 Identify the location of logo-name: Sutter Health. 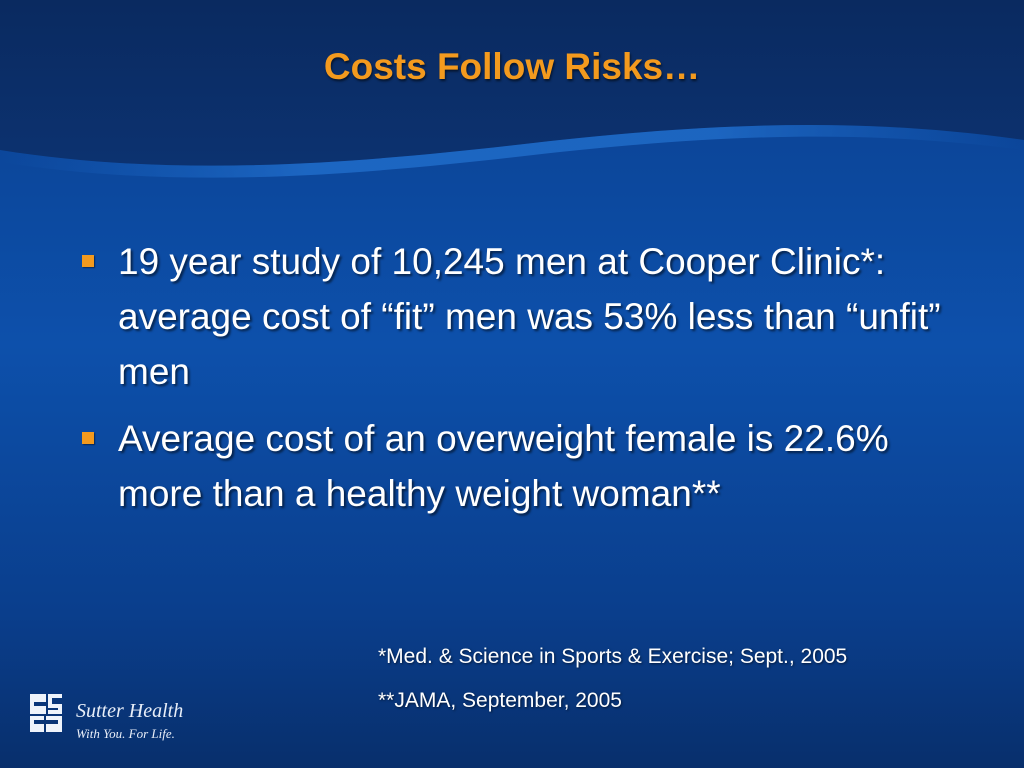
(130, 711).